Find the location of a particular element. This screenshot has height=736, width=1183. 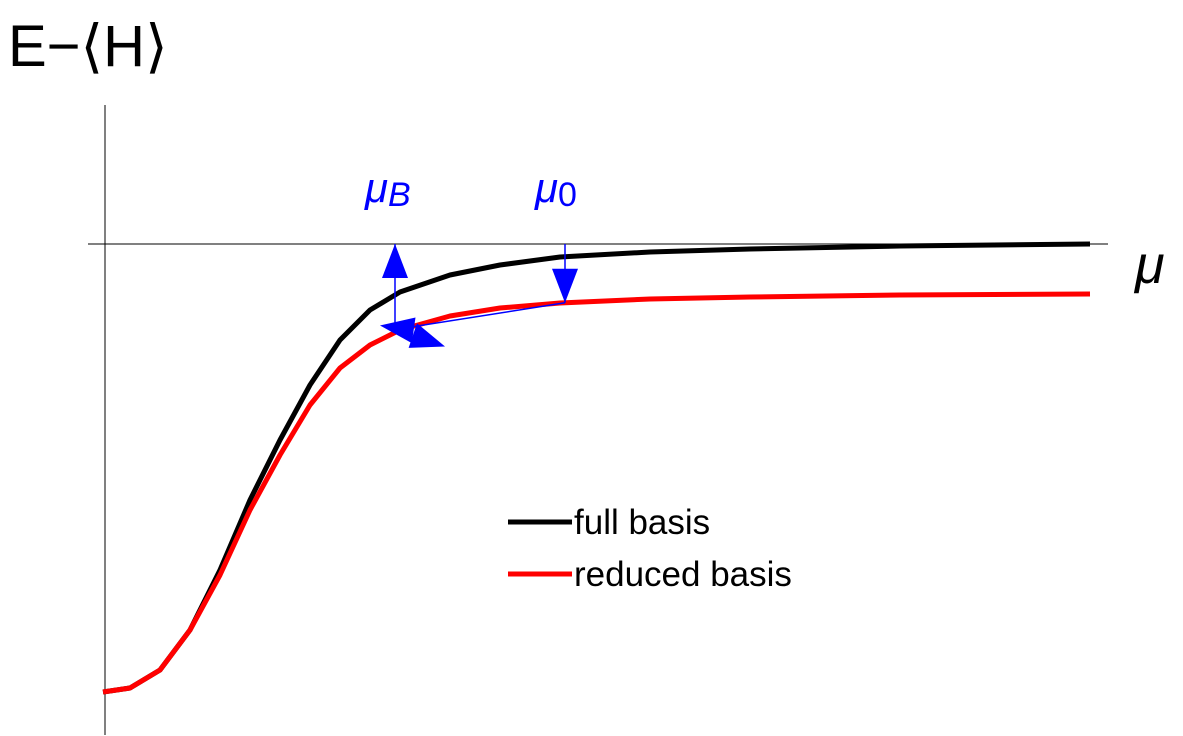

legend-label: full basis is located at coordinates (642, 522).